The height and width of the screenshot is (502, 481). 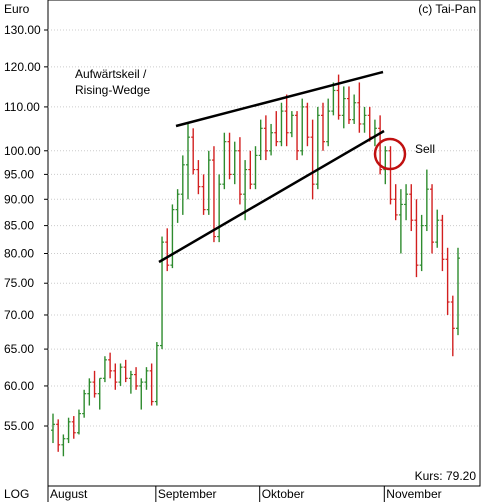 What do you see at coordinates (19, 254) in the screenshot?
I see `y-tick-label: 80.00` at bounding box center [19, 254].